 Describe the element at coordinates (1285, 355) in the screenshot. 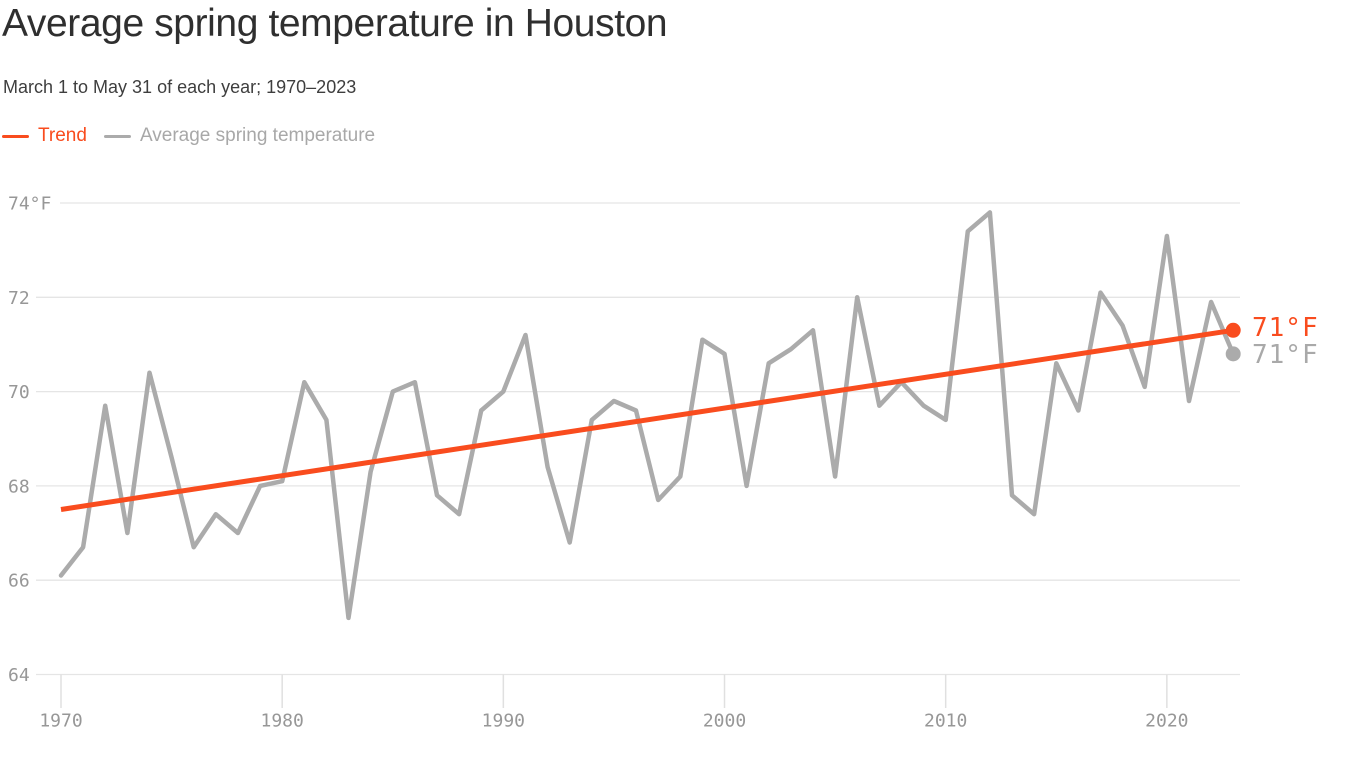

I see `series-end-value-label: 71°F` at that location.